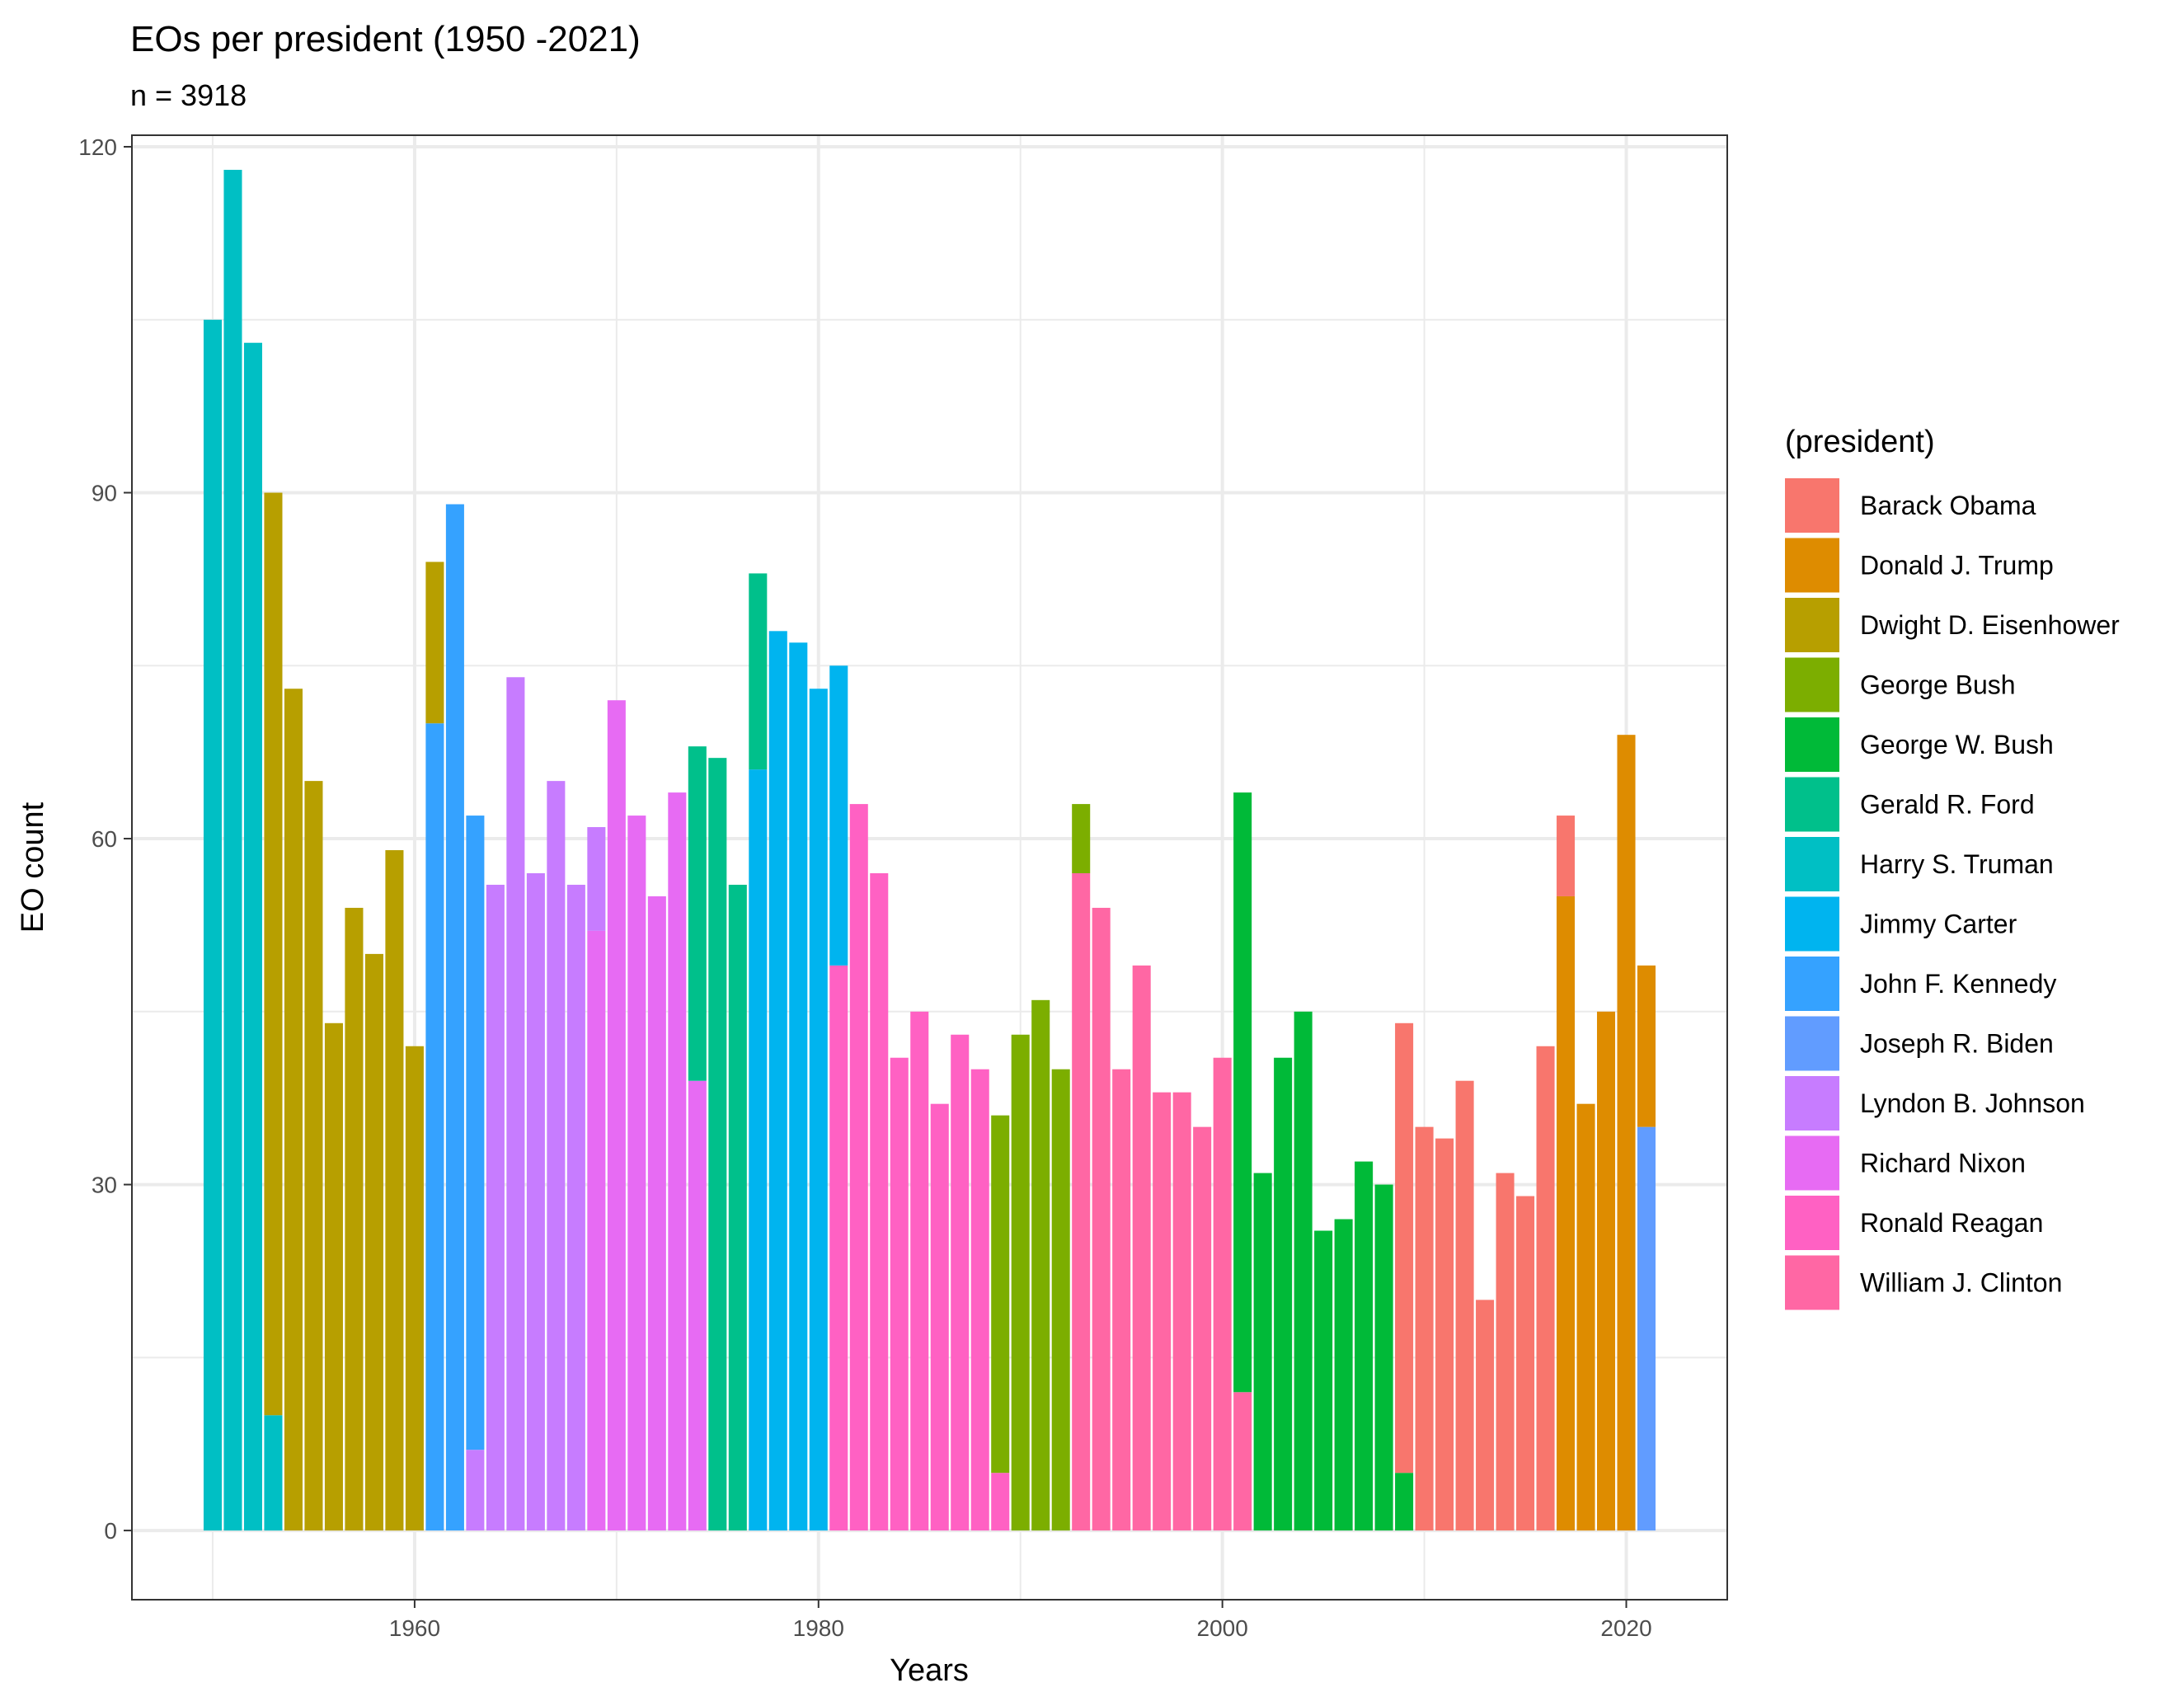  I want to click on legend-label: Donald J. Trump, so click(1957, 566).